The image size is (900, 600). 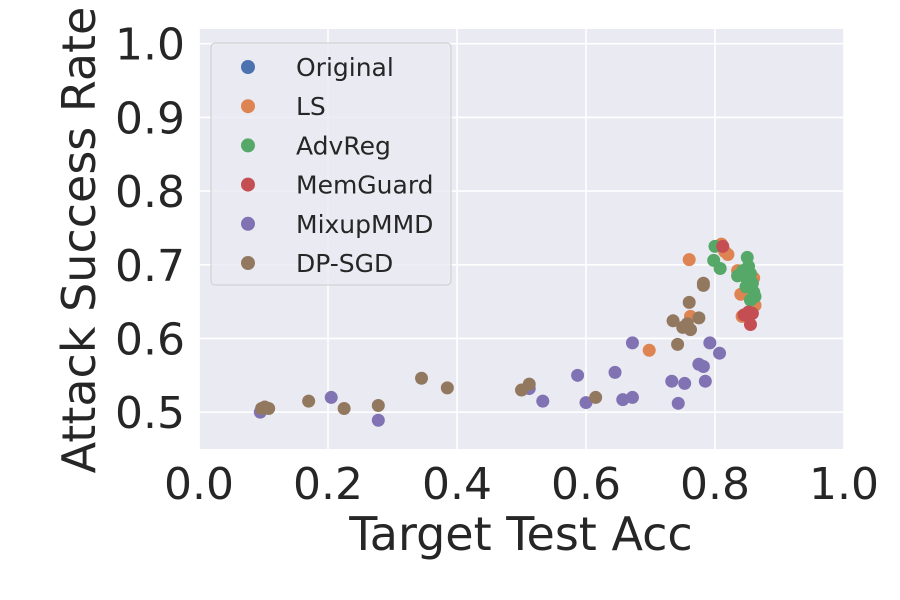 I want to click on y-tick-label: 0.8, so click(x=150, y=192).